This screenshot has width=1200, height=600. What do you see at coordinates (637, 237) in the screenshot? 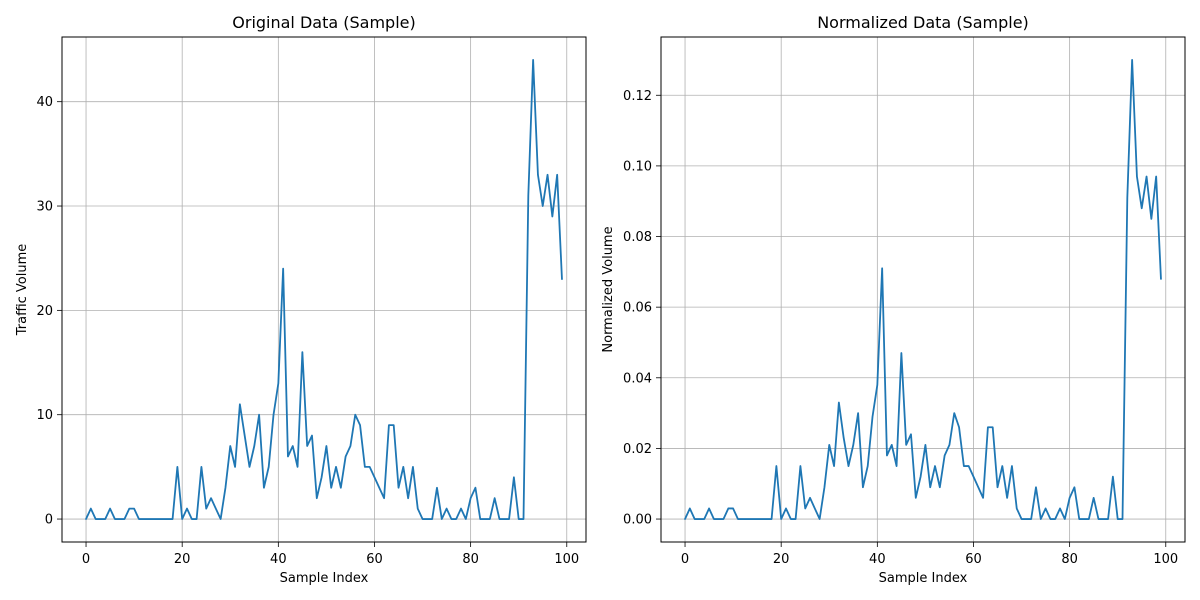
I see `y-tick-label: 0.08` at bounding box center [637, 237].